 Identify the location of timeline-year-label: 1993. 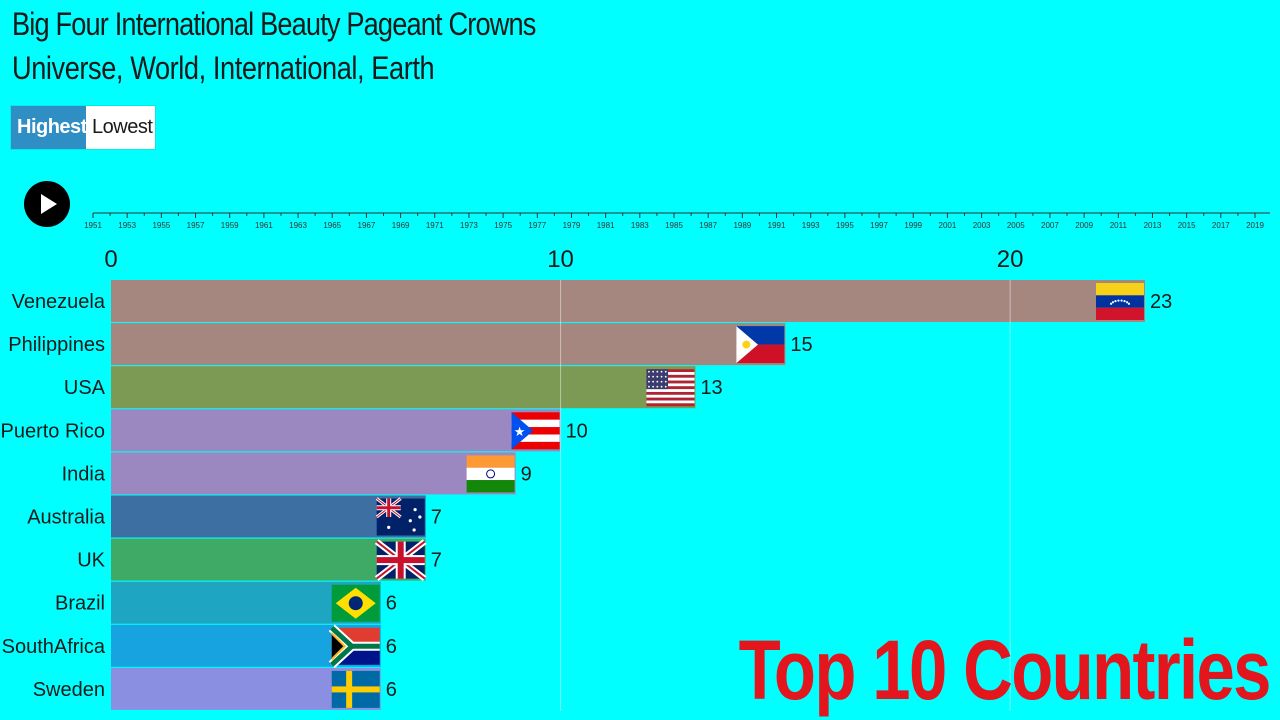
(811, 225).